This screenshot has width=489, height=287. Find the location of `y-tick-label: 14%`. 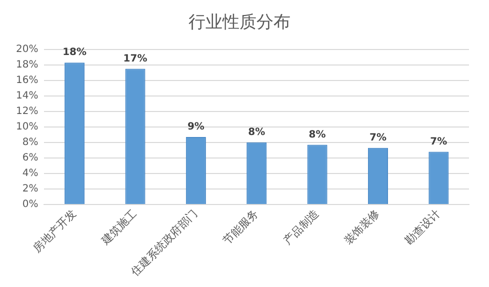

y-tick-label: 14% is located at coordinates (27, 96).